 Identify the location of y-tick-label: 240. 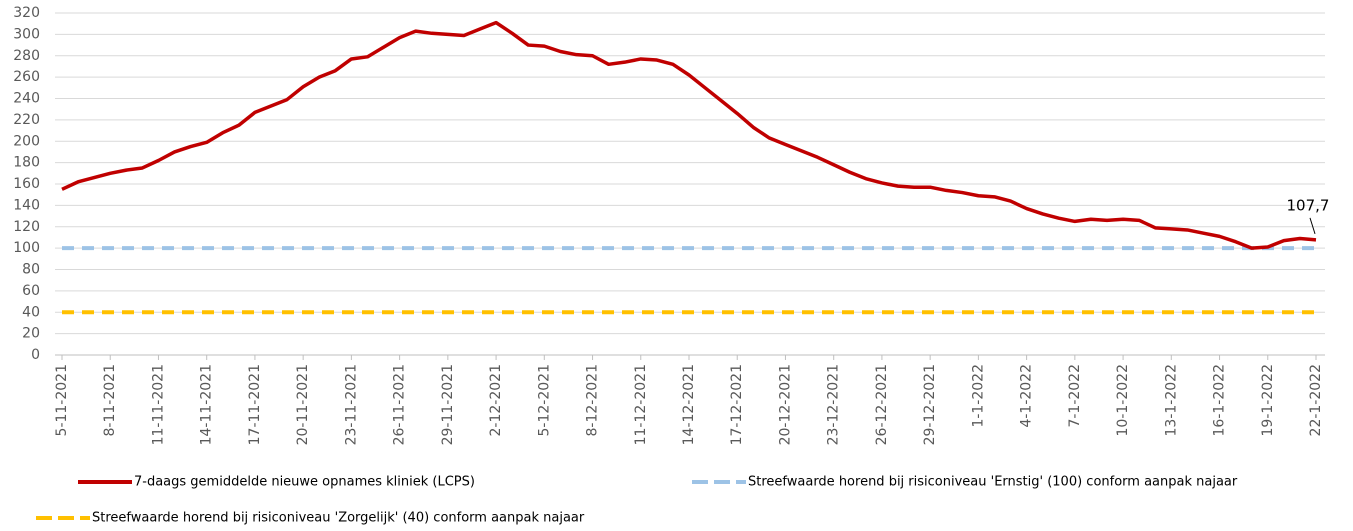
(26, 99).